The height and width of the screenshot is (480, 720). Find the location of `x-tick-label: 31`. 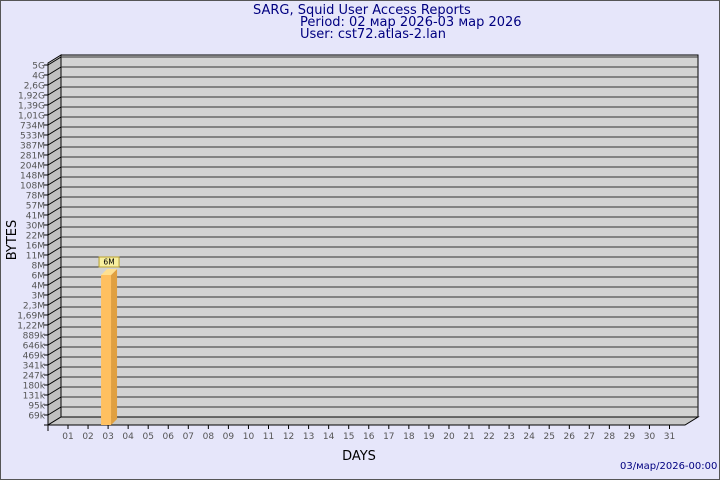

x-tick-label: 31 is located at coordinates (669, 437).